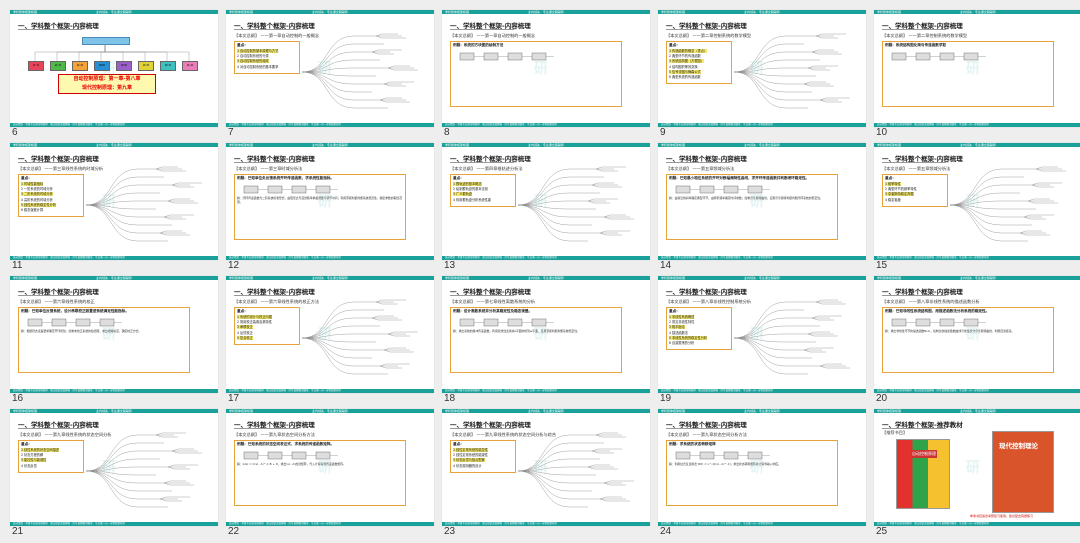  Describe the element at coordinates (286, 444) in the screenshot. I see `box-heading: 例题：已知系统的状态空间表达式，求系统的传递函数矩阵。` at that location.